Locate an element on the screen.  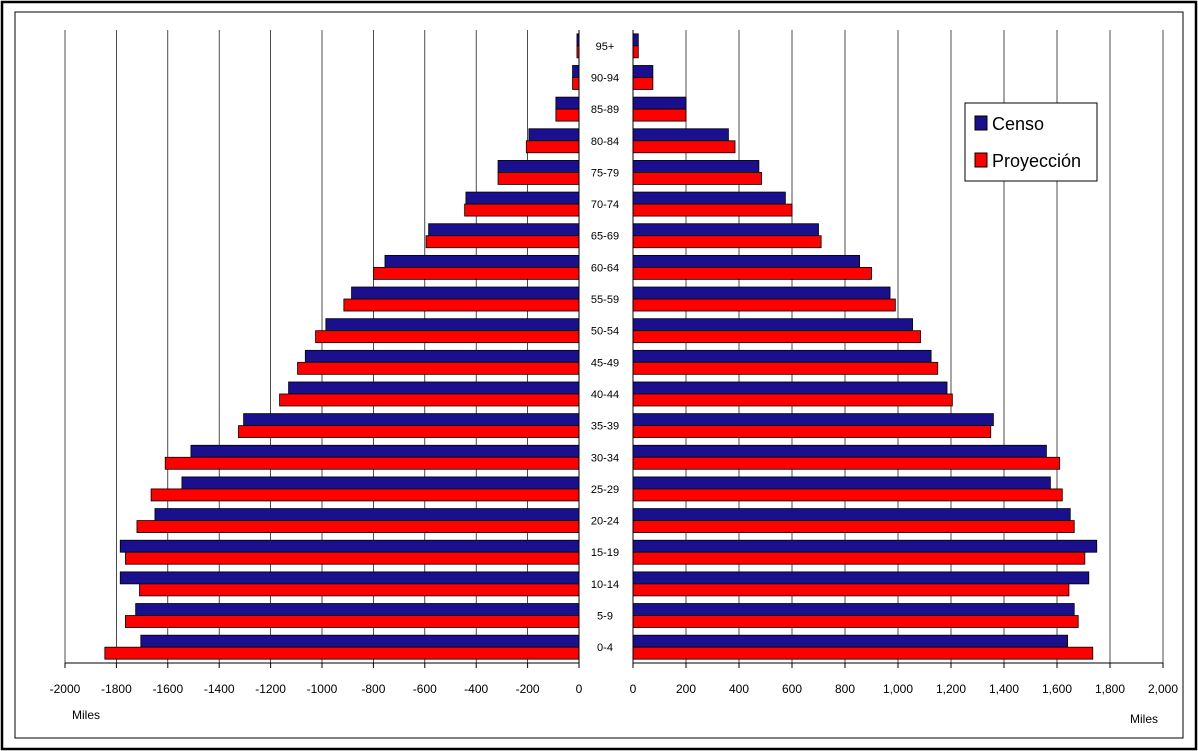
legend-label-proyeccion: Proyección is located at coordinates (1036, 161).